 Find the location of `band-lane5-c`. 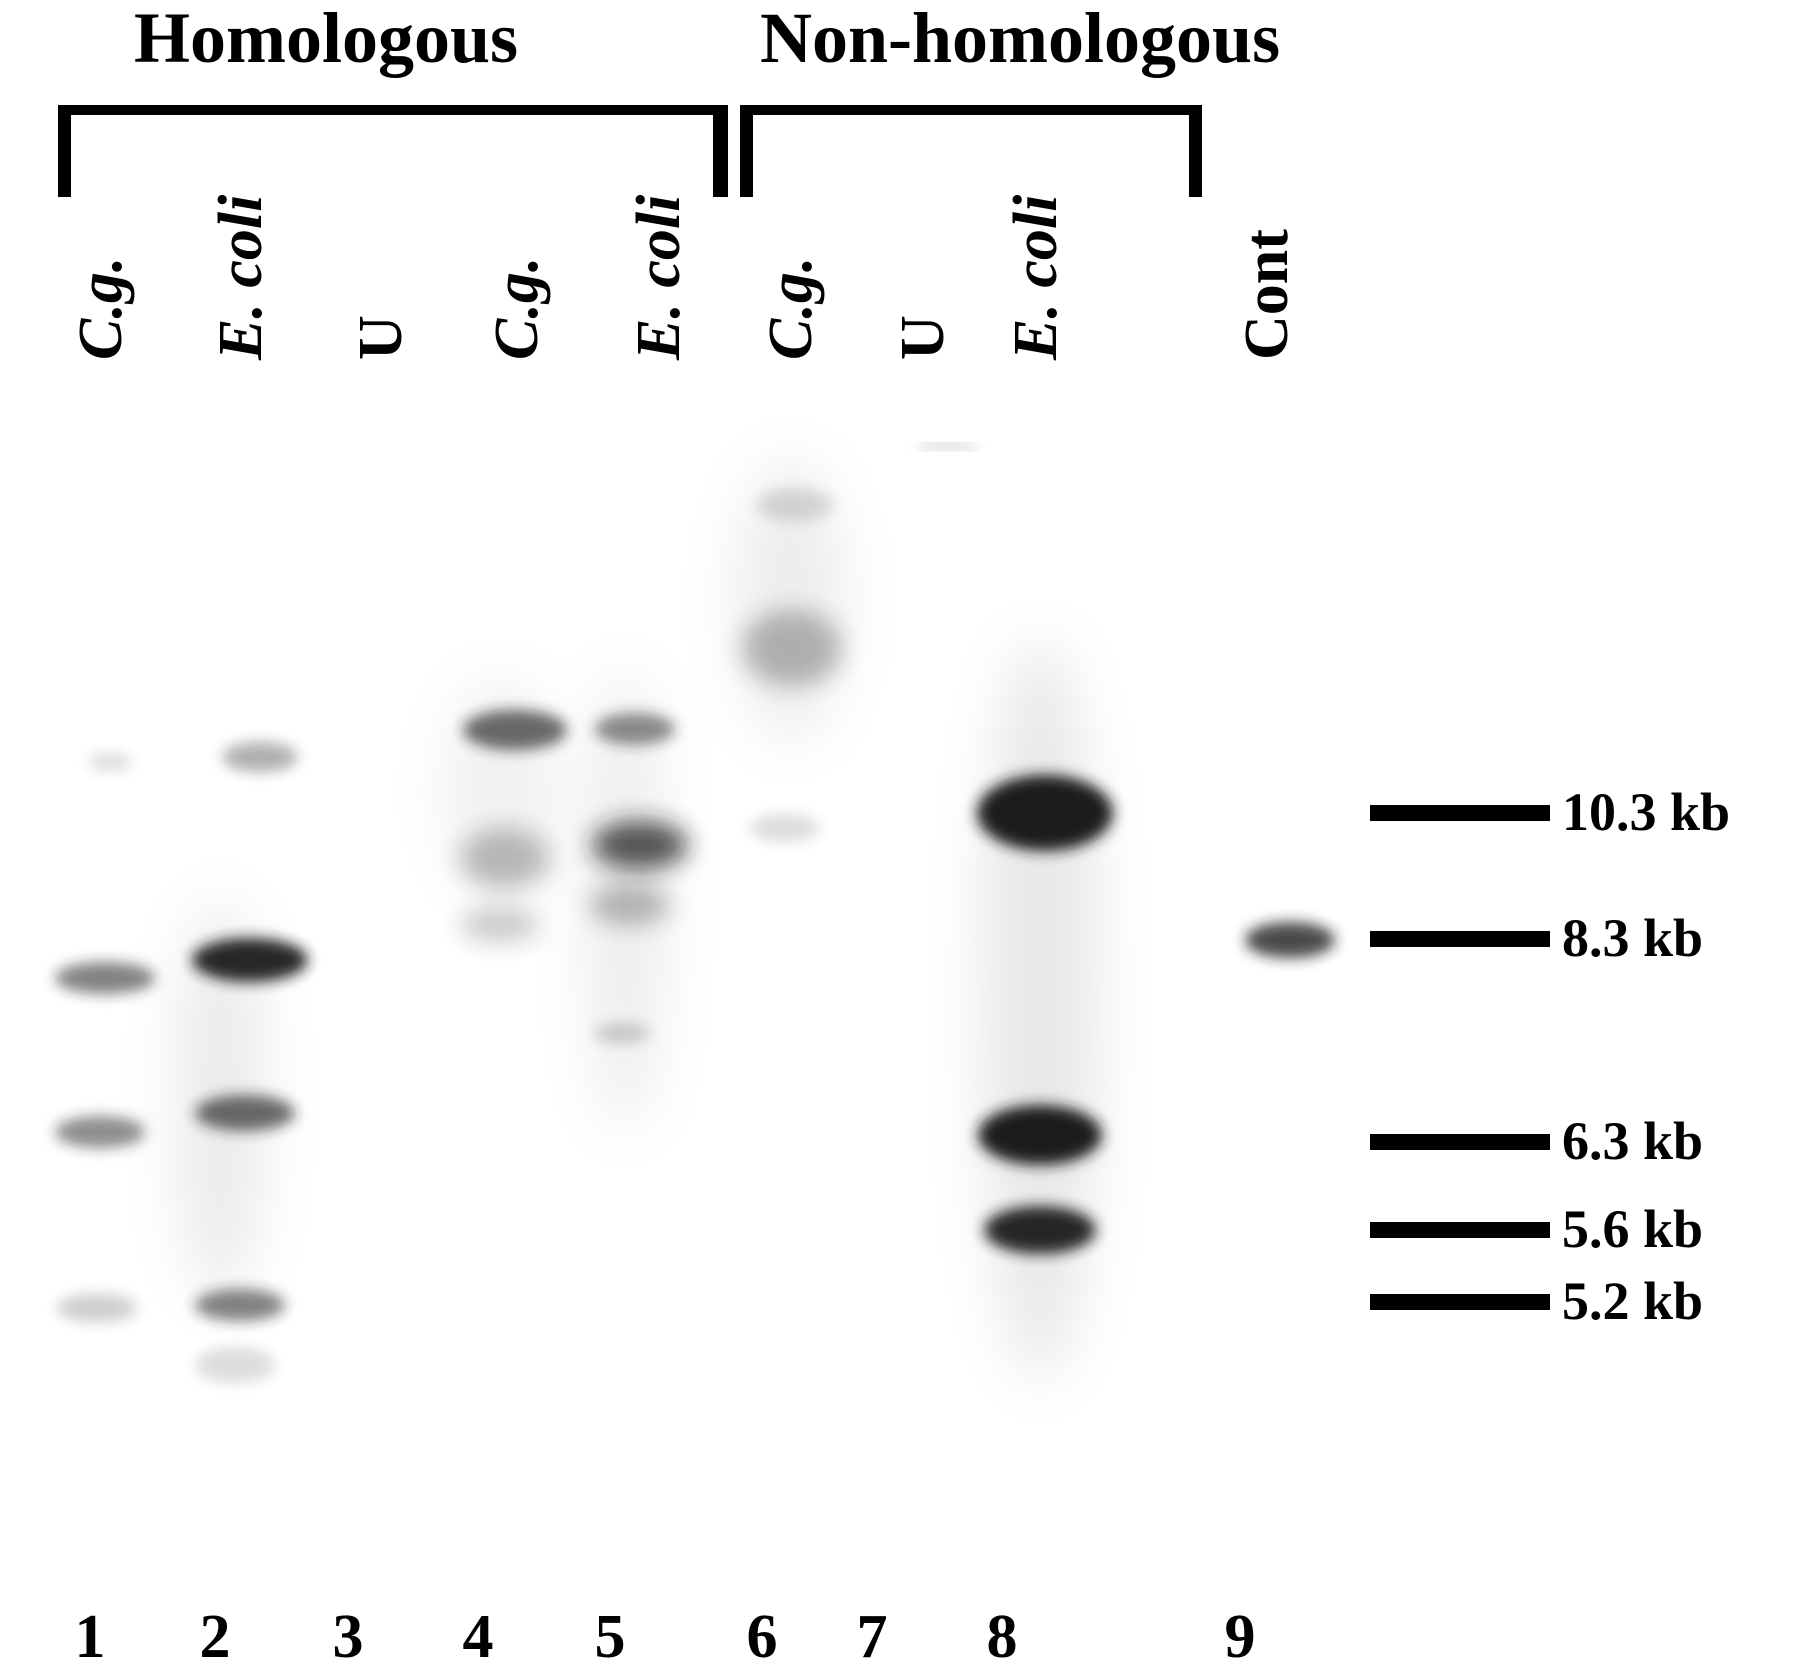

band-lane5-c is located at coordinates (630, 905).